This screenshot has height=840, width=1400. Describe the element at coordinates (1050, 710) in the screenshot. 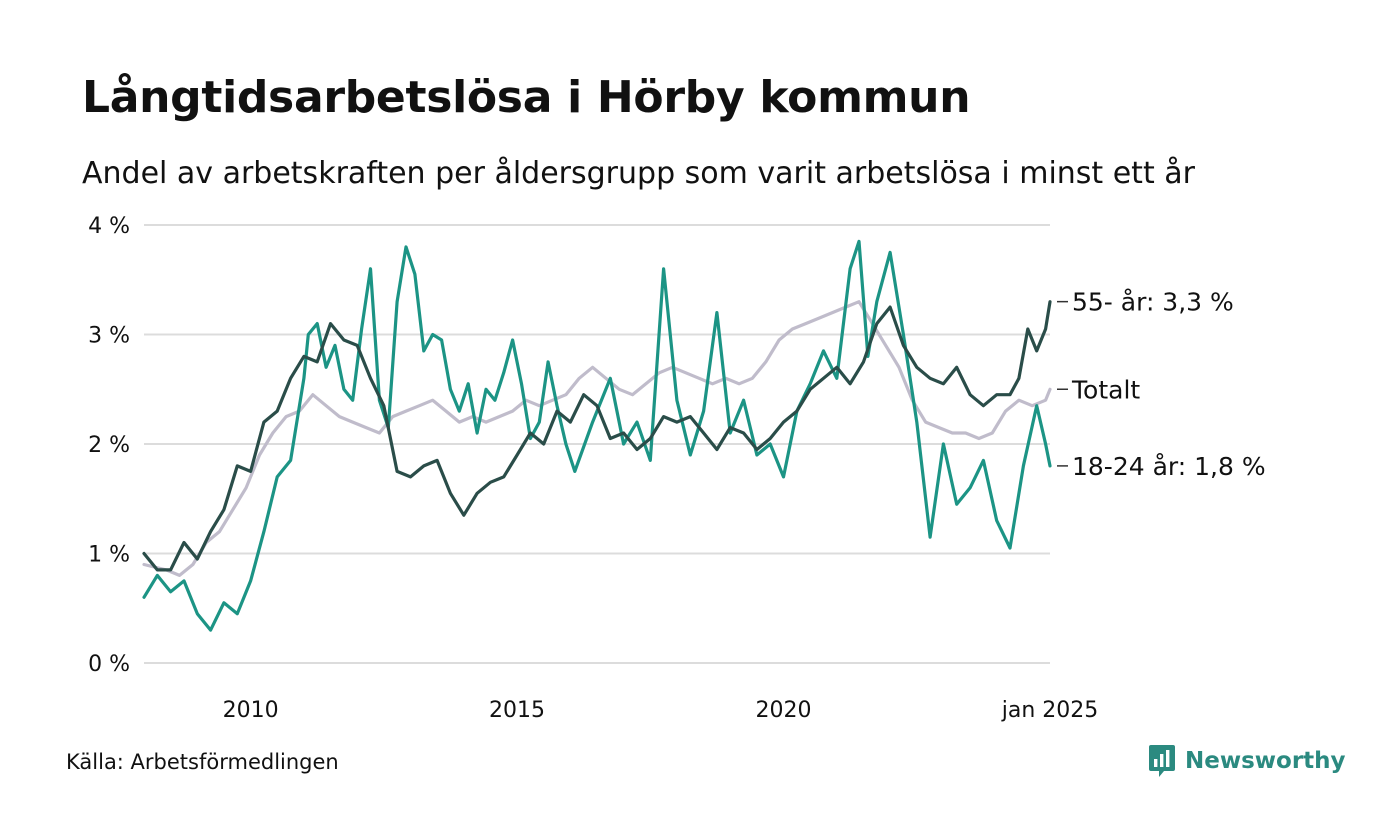

I see `x-tick-label: jan 2025` at that location.